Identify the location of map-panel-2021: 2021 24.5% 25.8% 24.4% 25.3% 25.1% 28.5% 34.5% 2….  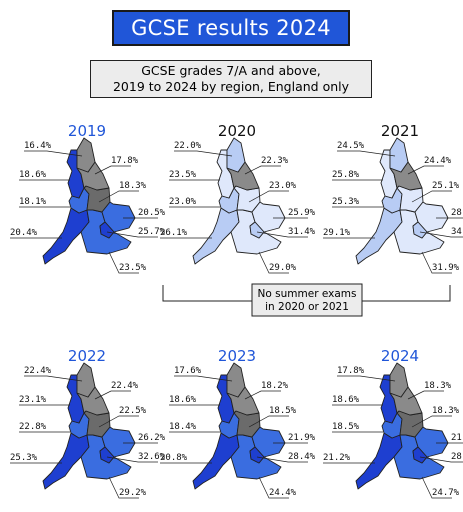
(393, 198).